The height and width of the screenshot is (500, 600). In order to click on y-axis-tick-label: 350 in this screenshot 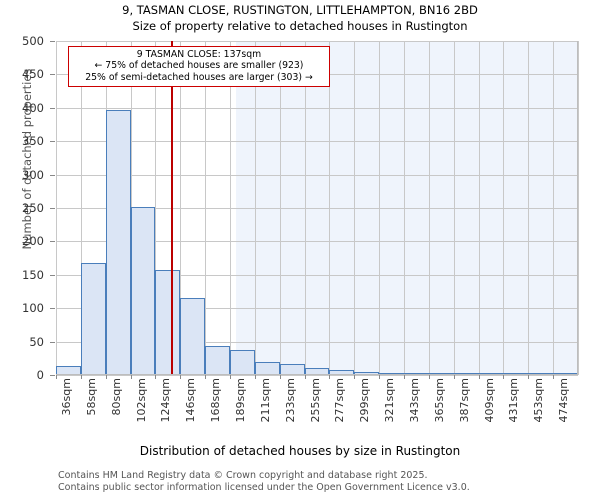, I will do `click(33, 141)`.